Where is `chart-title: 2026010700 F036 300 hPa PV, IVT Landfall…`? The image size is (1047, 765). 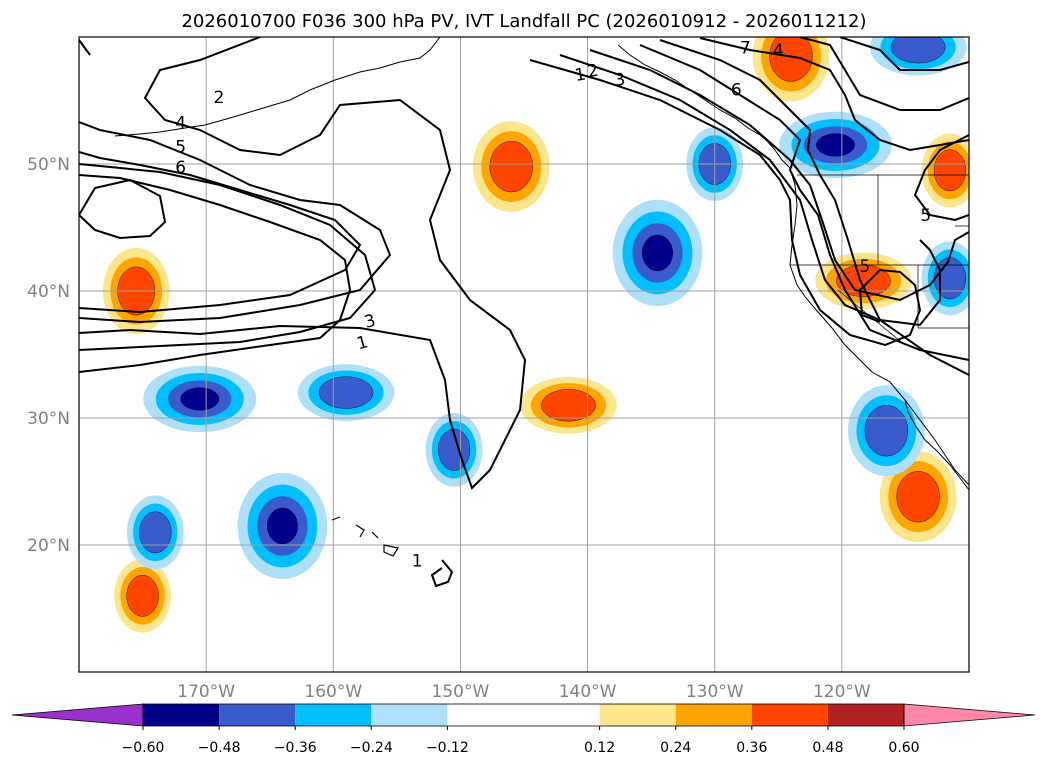
chart-title: 2026010700 F036 300 hPa PV, IVT Landfall… is located at coordinates (523, 21).